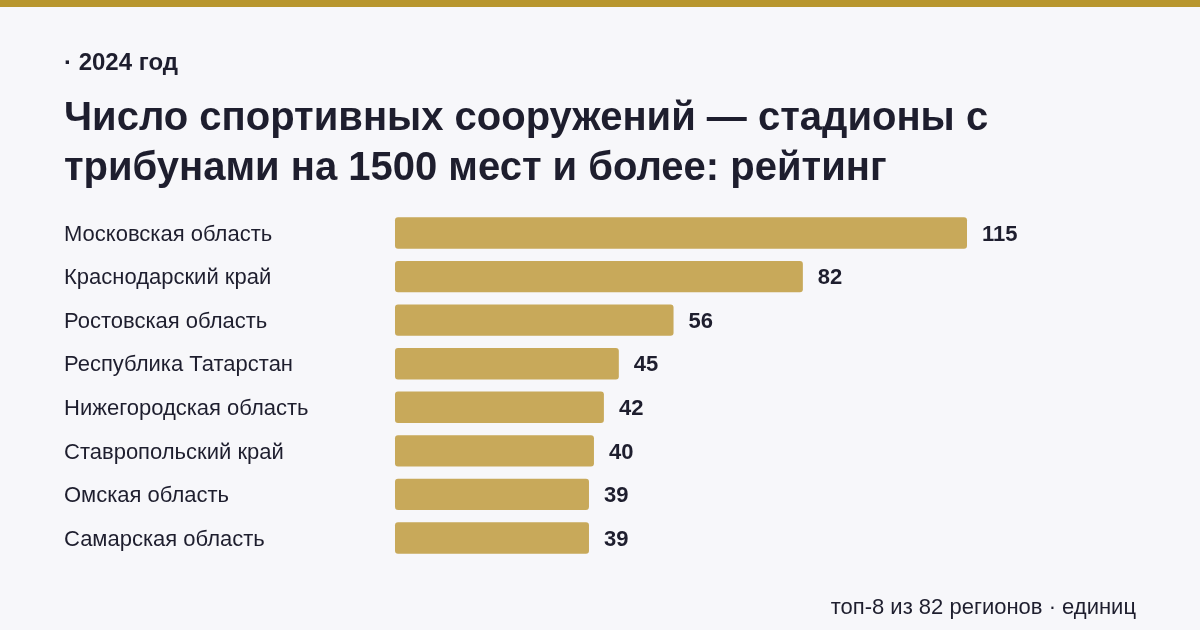 This screenshot has height=630, width=1200. Describe the element at coordinates (701, 320) in the screenshot. I see `data-label: 56` at that location.